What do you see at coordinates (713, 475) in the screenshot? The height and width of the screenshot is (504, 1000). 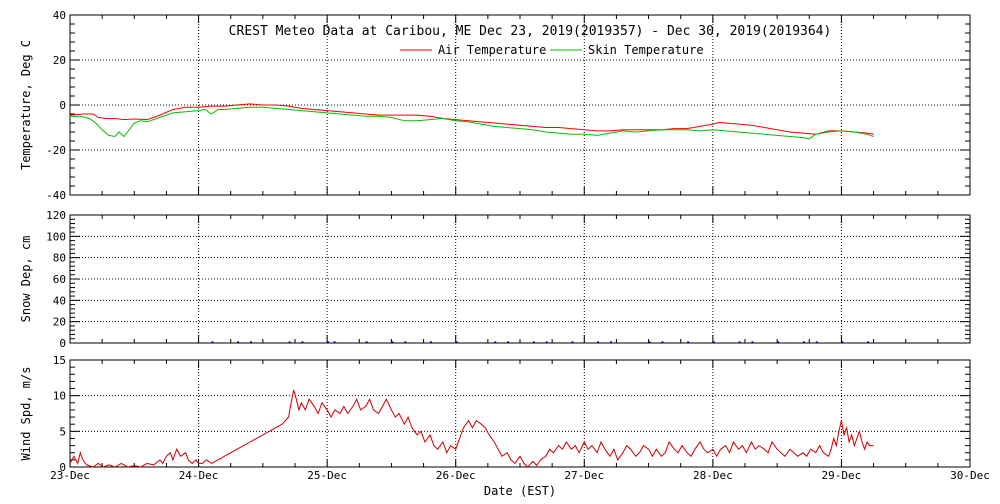 I see `x-tick-label: 28-Dec` at bounding box center [713, 475].